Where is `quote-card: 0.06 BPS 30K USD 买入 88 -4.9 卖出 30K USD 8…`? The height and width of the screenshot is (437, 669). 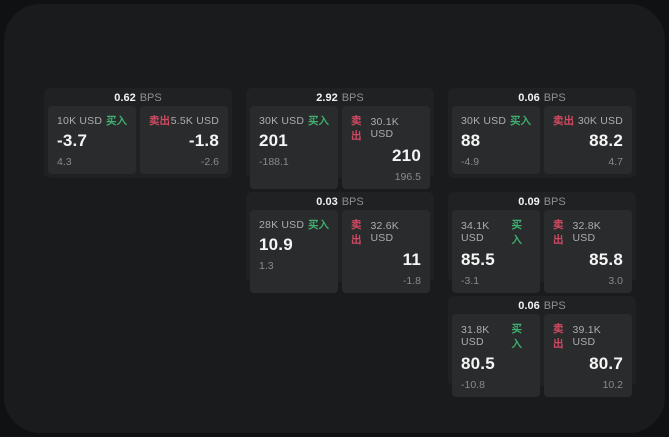
quote-card: 0.06 BPS 30K USD 买入 88 -4.9 卖出 30K USD 8… is located at coordinates (542, 133).